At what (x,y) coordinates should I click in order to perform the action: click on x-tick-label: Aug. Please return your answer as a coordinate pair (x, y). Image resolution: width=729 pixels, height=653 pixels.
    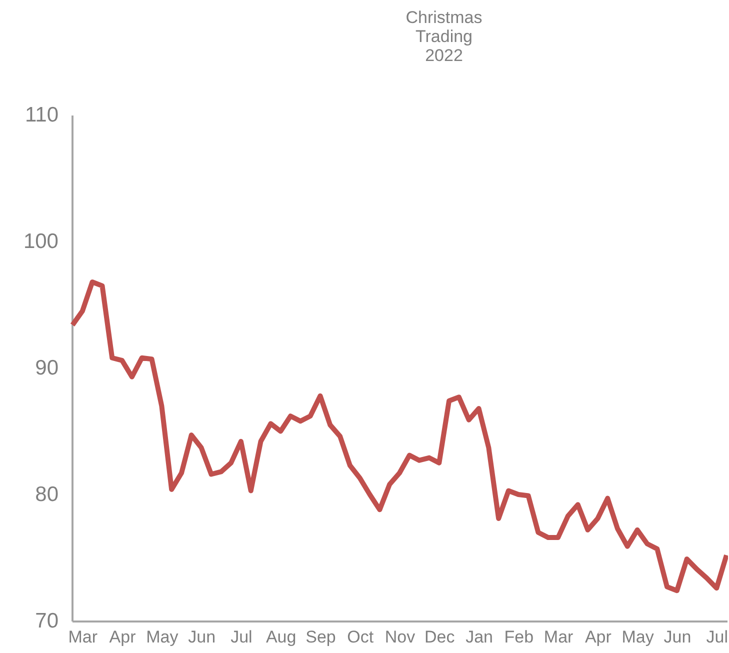
    Looking at the image, I should click on (281, 637).